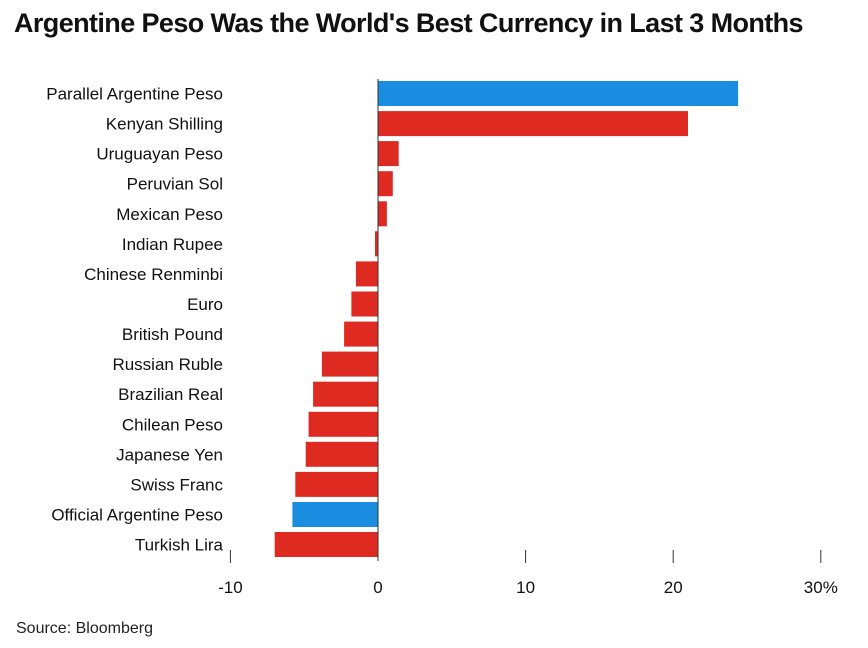 The height and width of the screenshot is (648, 868). Describe the element at coordinates (364, 304) in the screenshot. I see `bar-euro` at that location.